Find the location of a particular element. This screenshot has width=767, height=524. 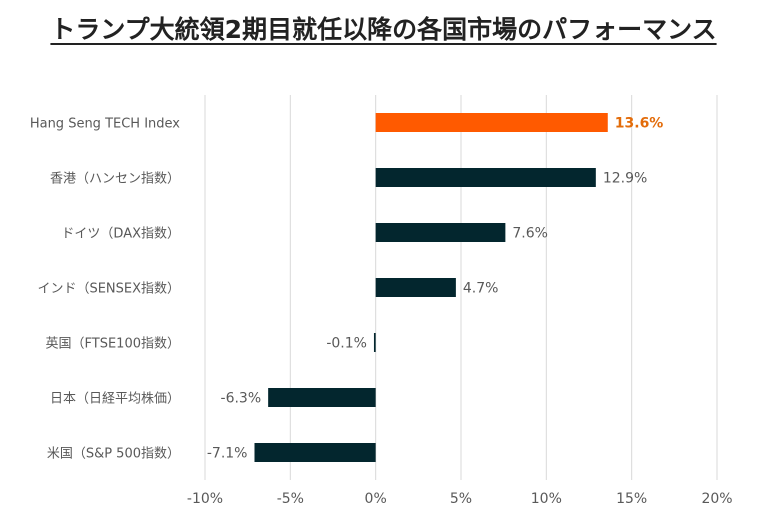

x-tick-label: -5% is located at coordinates (290, 499).